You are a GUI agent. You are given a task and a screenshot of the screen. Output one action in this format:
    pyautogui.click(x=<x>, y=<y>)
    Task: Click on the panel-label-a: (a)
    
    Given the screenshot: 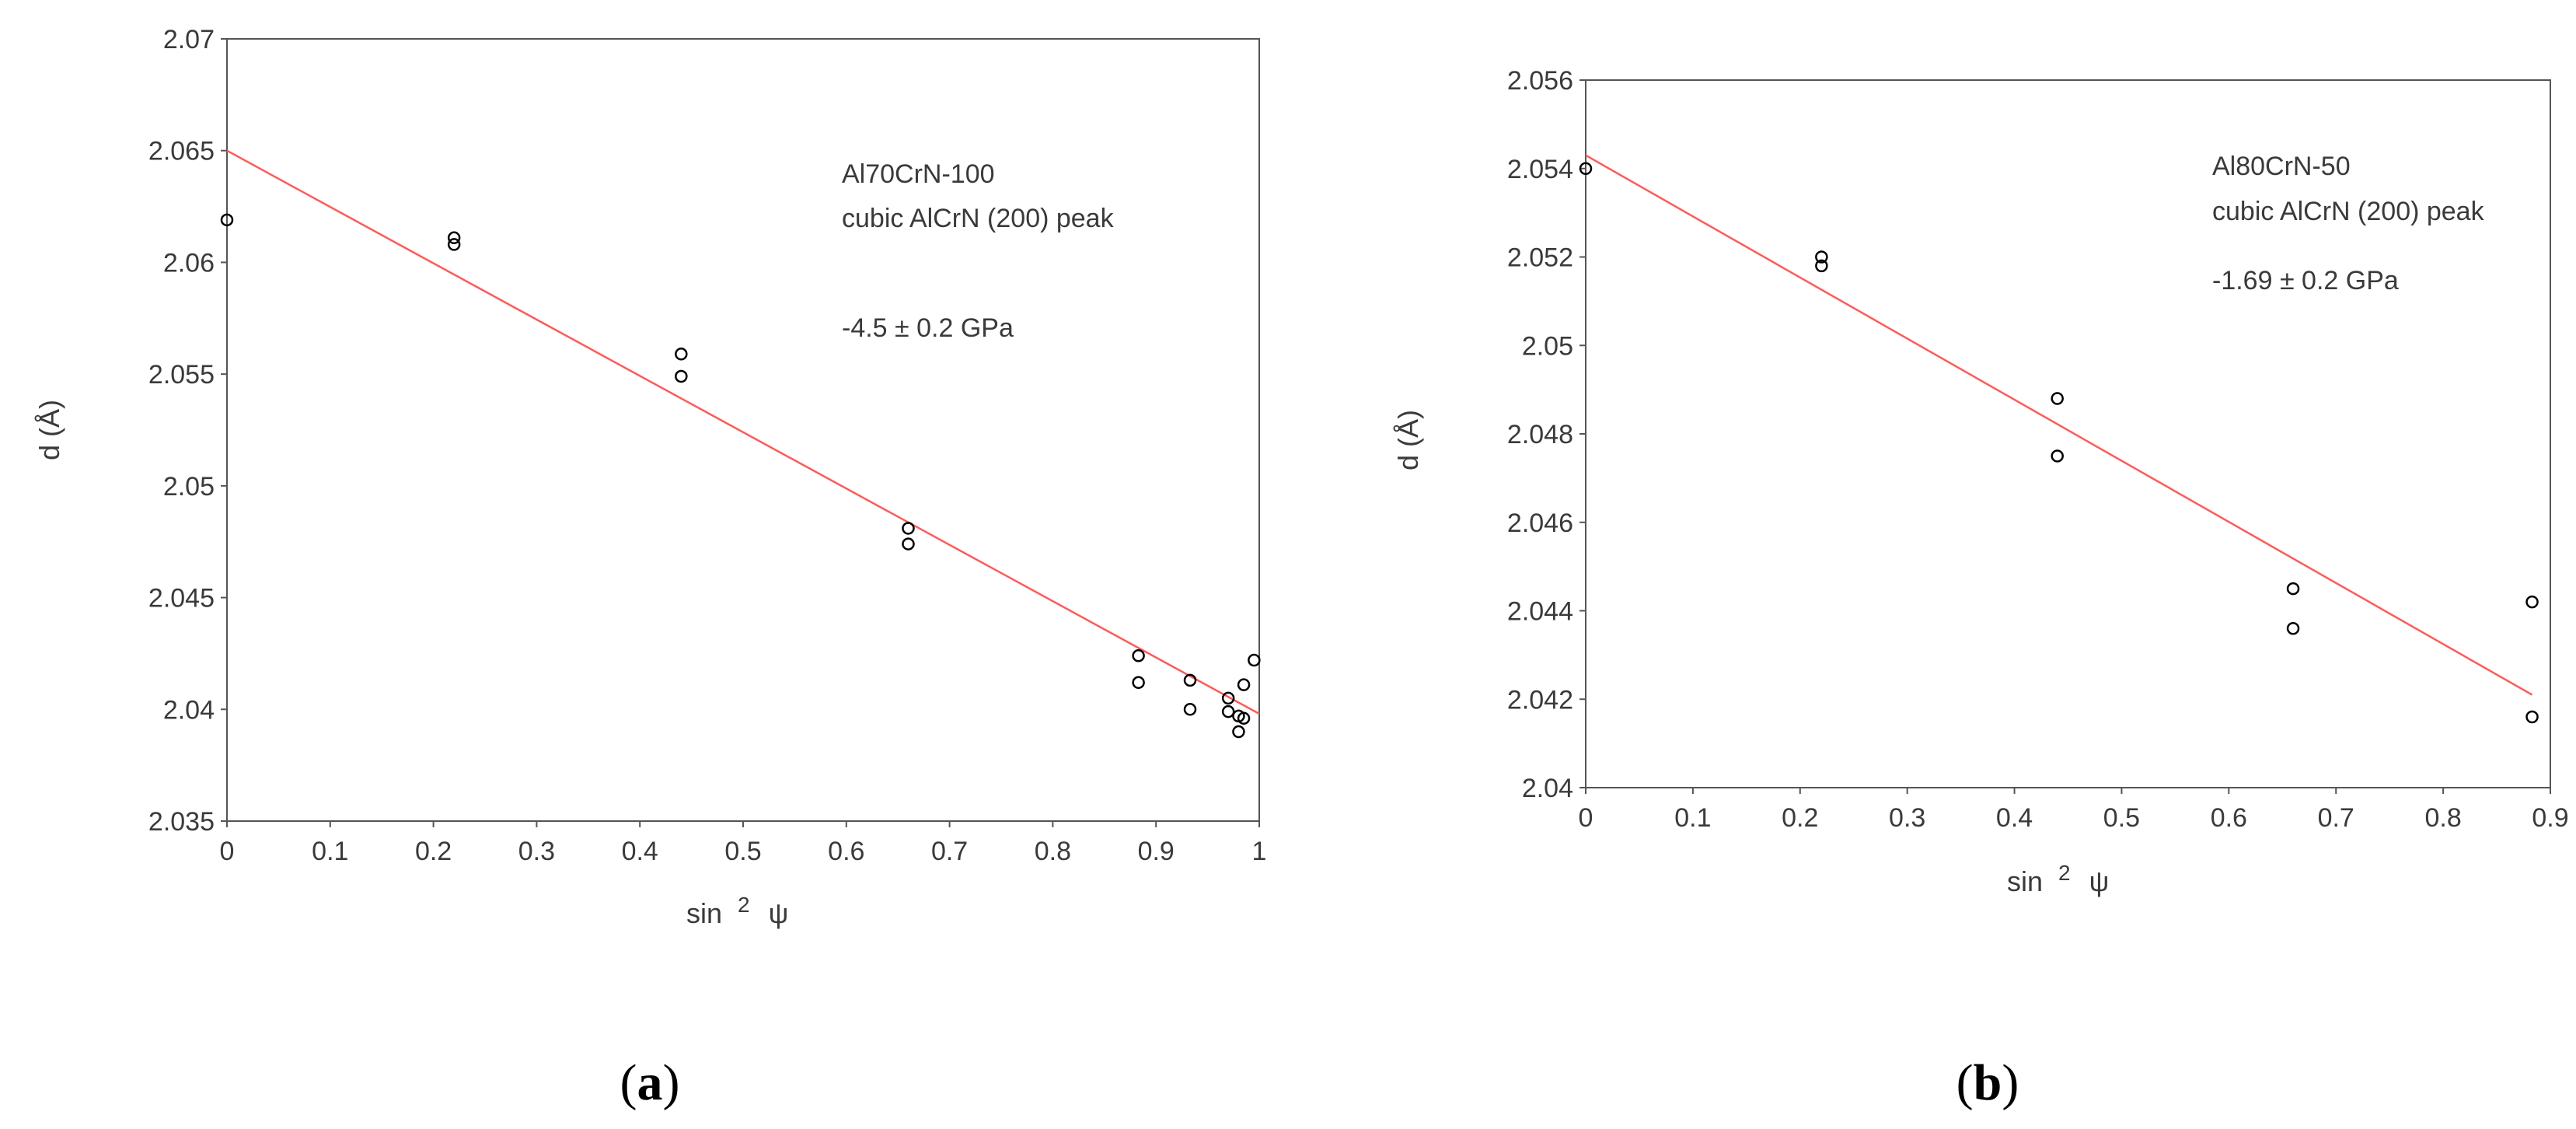 What is the action you would take?
    pyautogui.click(x=650, y=1082)
    